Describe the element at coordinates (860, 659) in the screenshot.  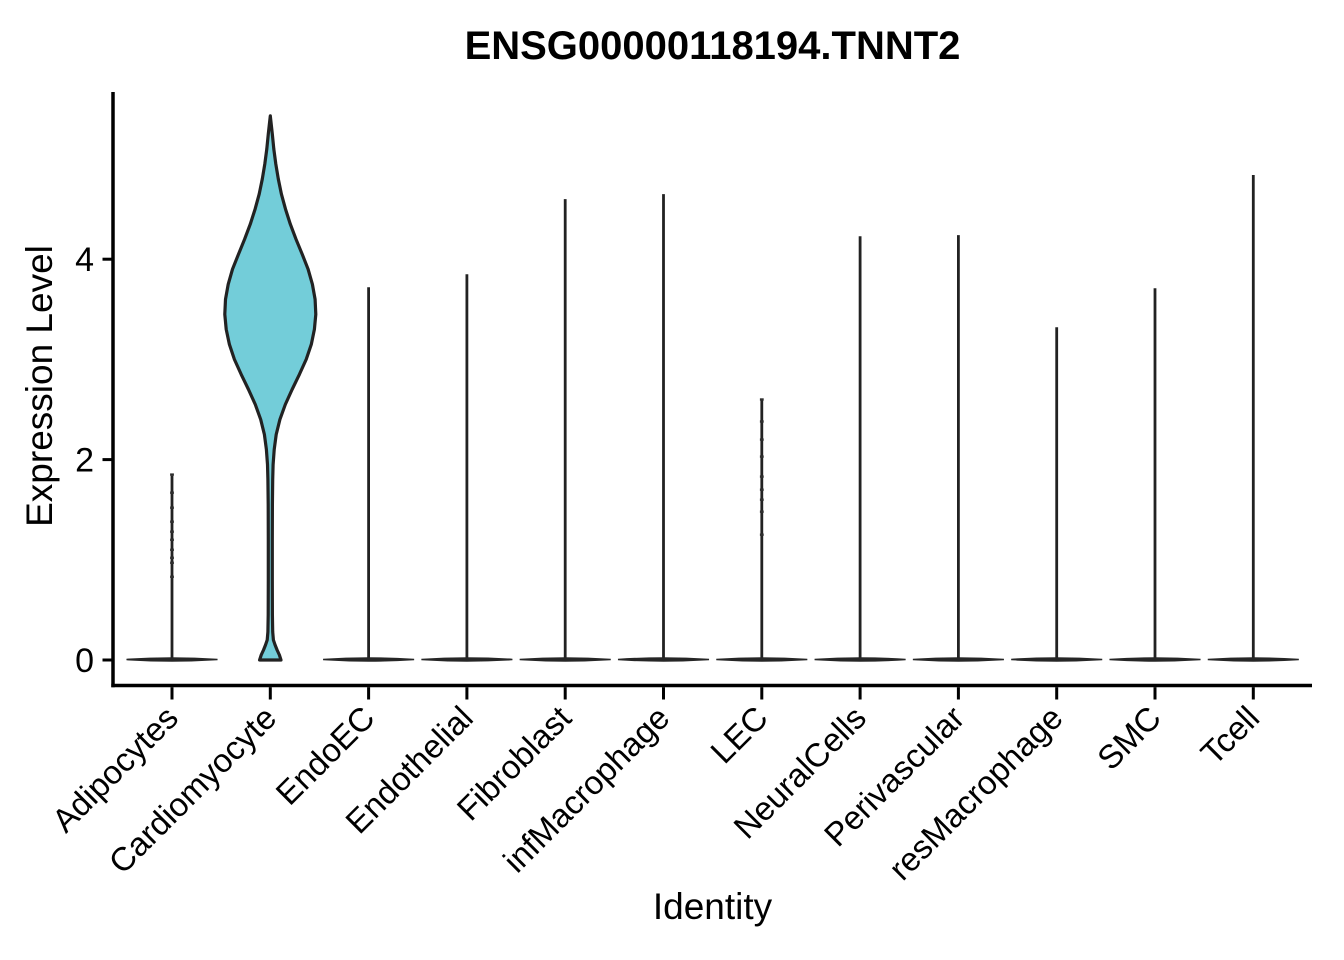
I see `zero-bar-NeuralCells` at that location.